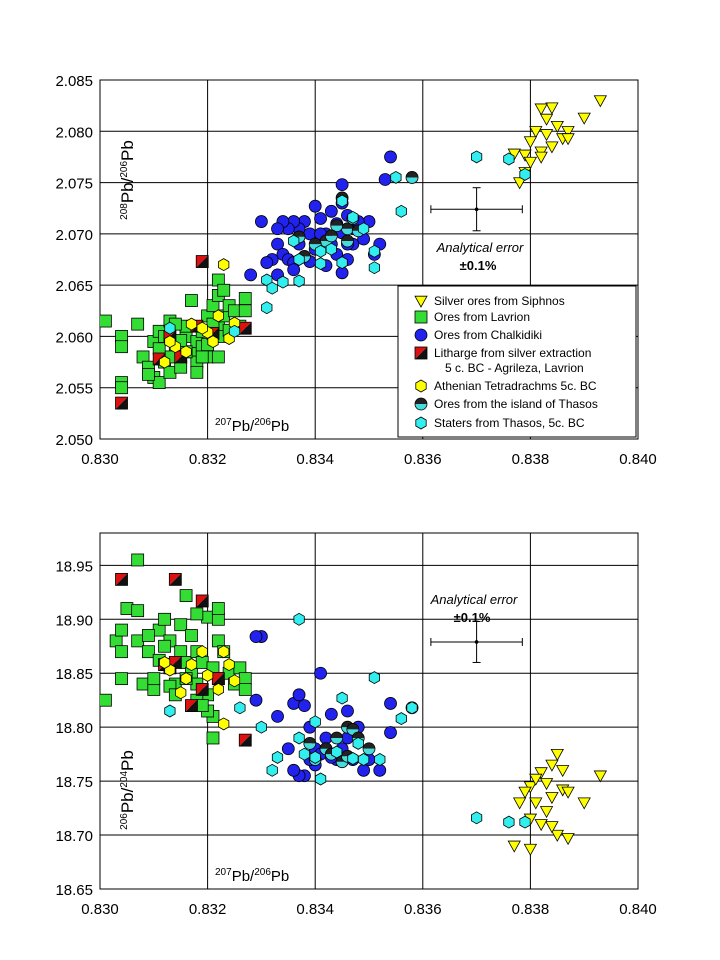 The image size is (720, 960). What do you see at coordinates (127, 790) in the screenshot?
I see `bottom-y-axis-label: 206Pb/204Pb` at bounding box center [127, 790].